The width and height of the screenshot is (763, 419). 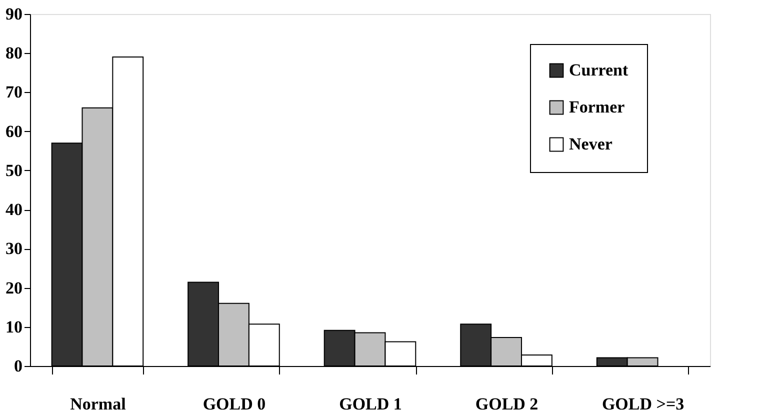 What do you see at coordinates (14, 14) in the screenshot?
I see `y-tick-label: 90` at bounding box center [14, 14].